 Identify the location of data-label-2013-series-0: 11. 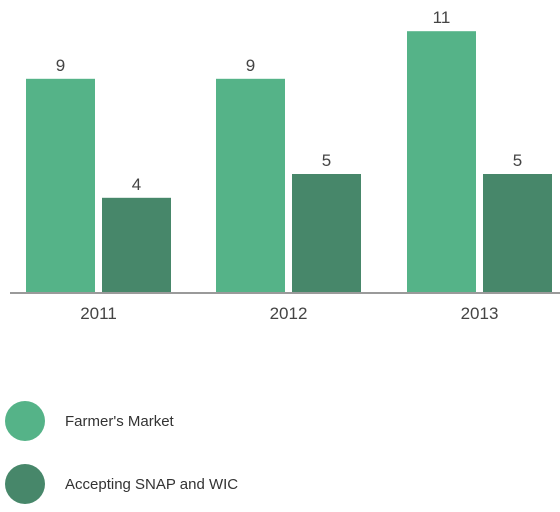
(442, 17).